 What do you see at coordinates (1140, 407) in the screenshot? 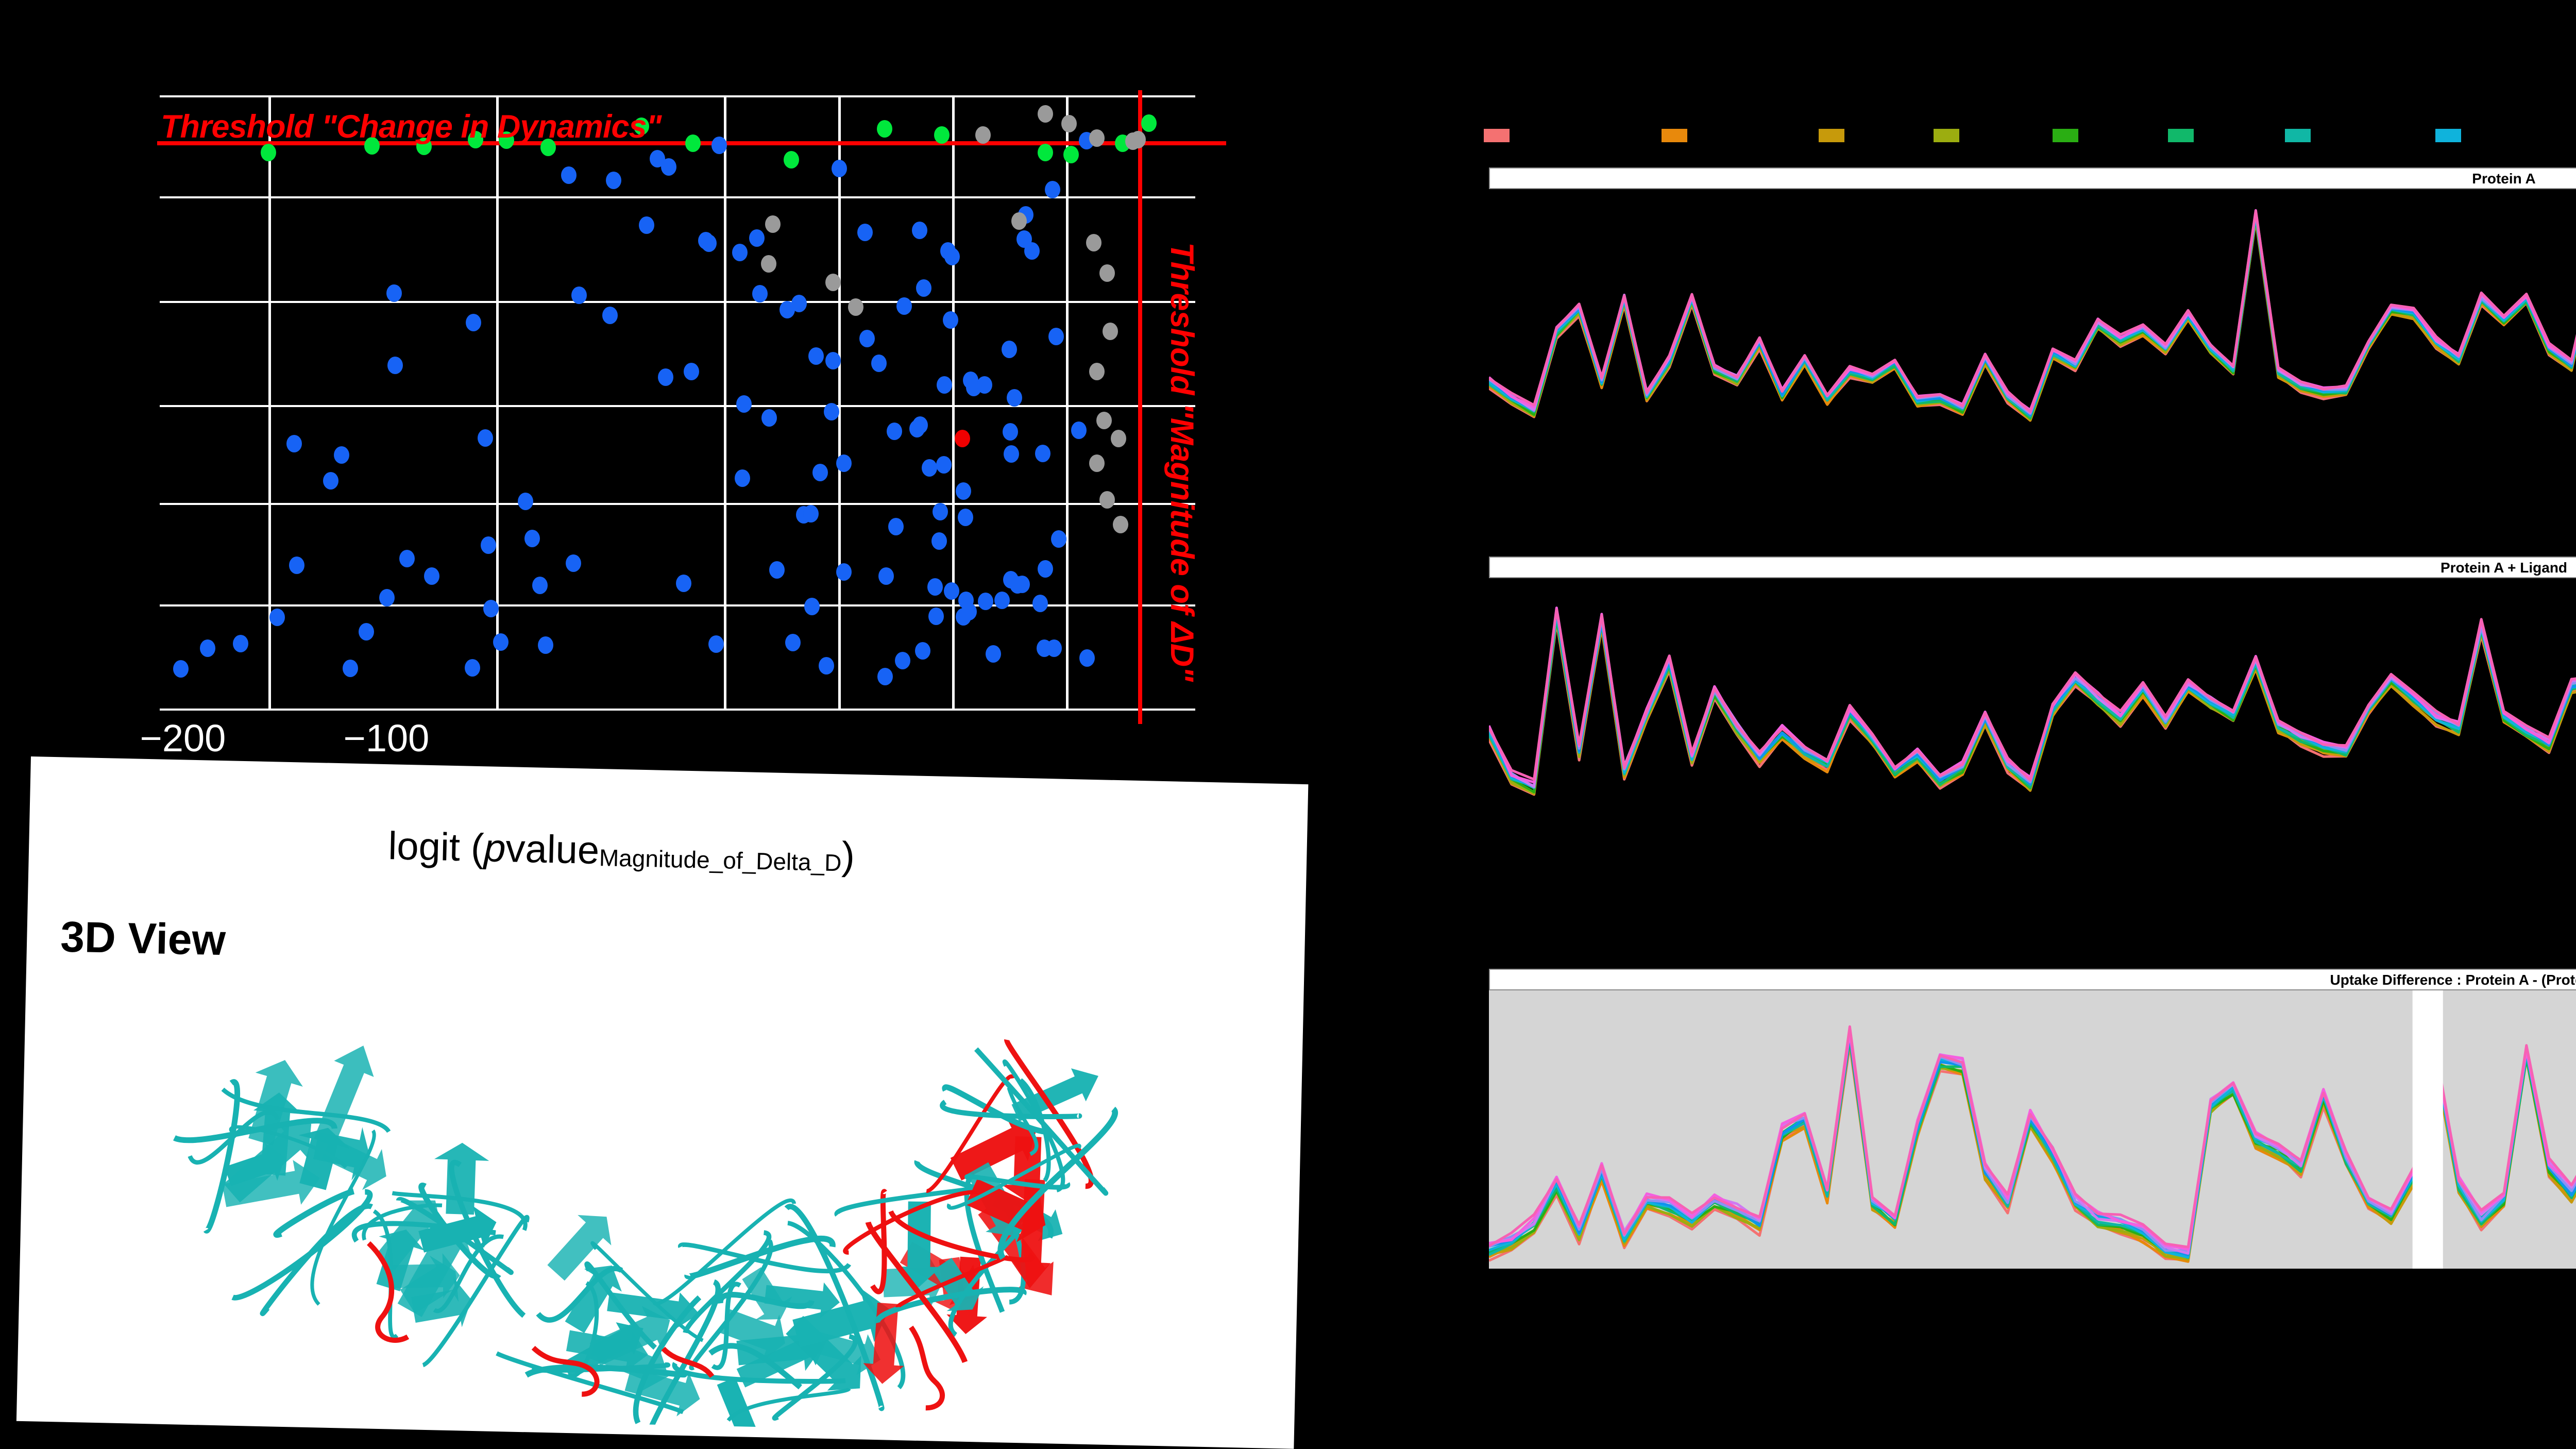
I see `threshold-magnitude-of-delta-d-line` at bounding box center [1140, 407].